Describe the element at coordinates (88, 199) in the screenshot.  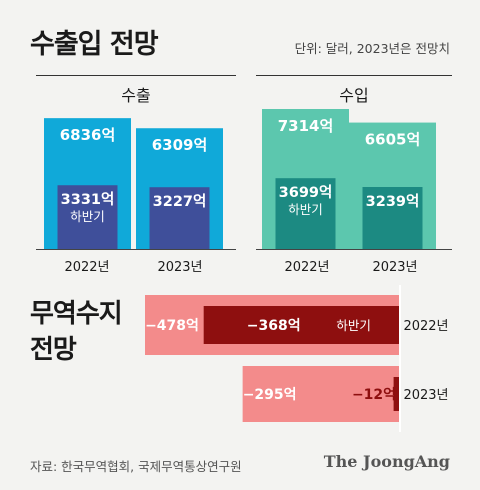
I see `label-0-0-half: 3331억` at that location.